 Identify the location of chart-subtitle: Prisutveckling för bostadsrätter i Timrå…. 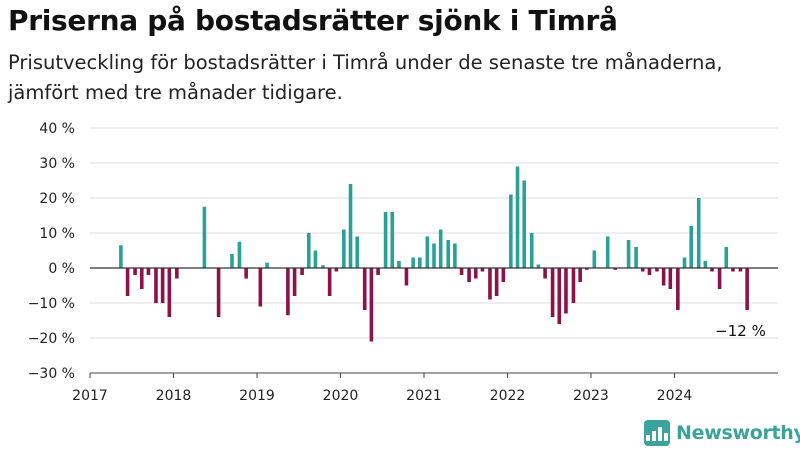
(365, 77).